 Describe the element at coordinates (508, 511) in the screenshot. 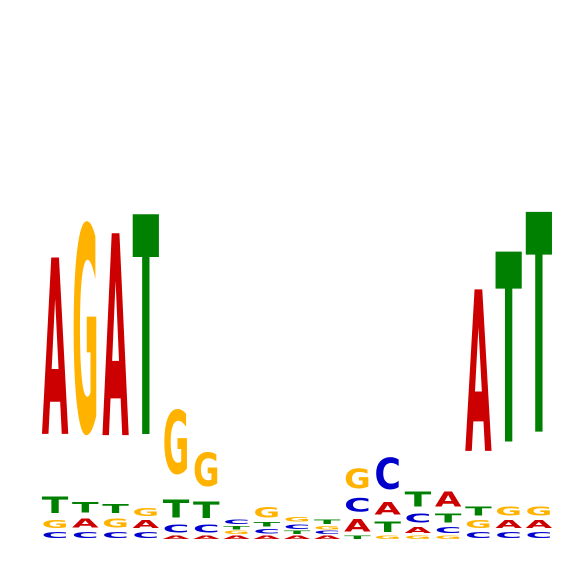

I see `letter-g-pos-16: G` at that location.